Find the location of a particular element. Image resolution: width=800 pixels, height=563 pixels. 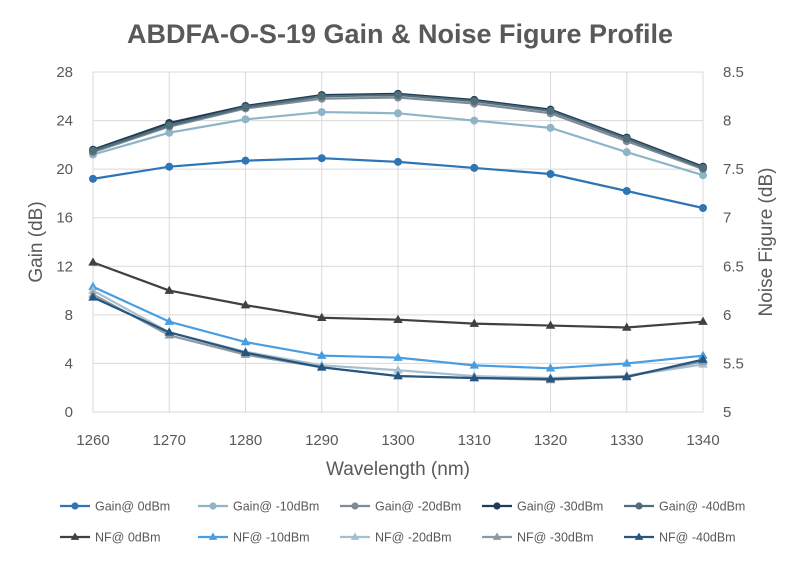

y2-tick-label: 7.5 is located at coordinates (733, 169).